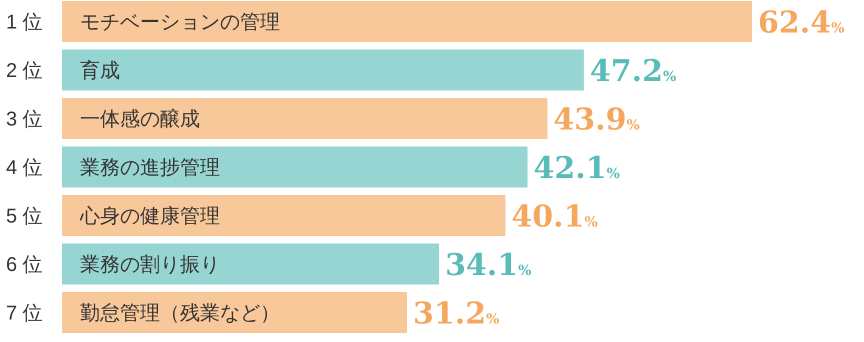 The image size is (864, 342). Describe the element at coordinates (24, 23) in the screenshot. I see `text: 1 位` at that location.